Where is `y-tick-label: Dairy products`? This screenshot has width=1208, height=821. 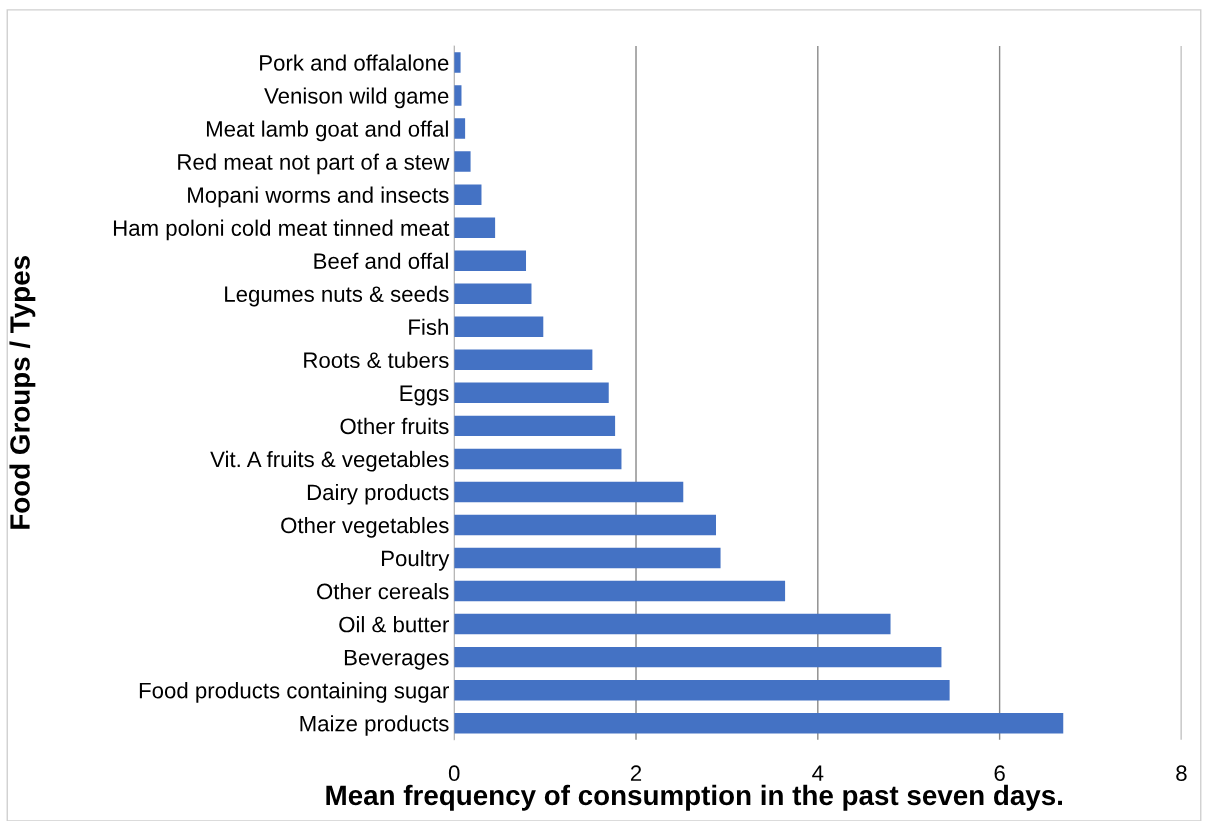
y-tick-label: Dairy products is located at coordinates (378, 494).